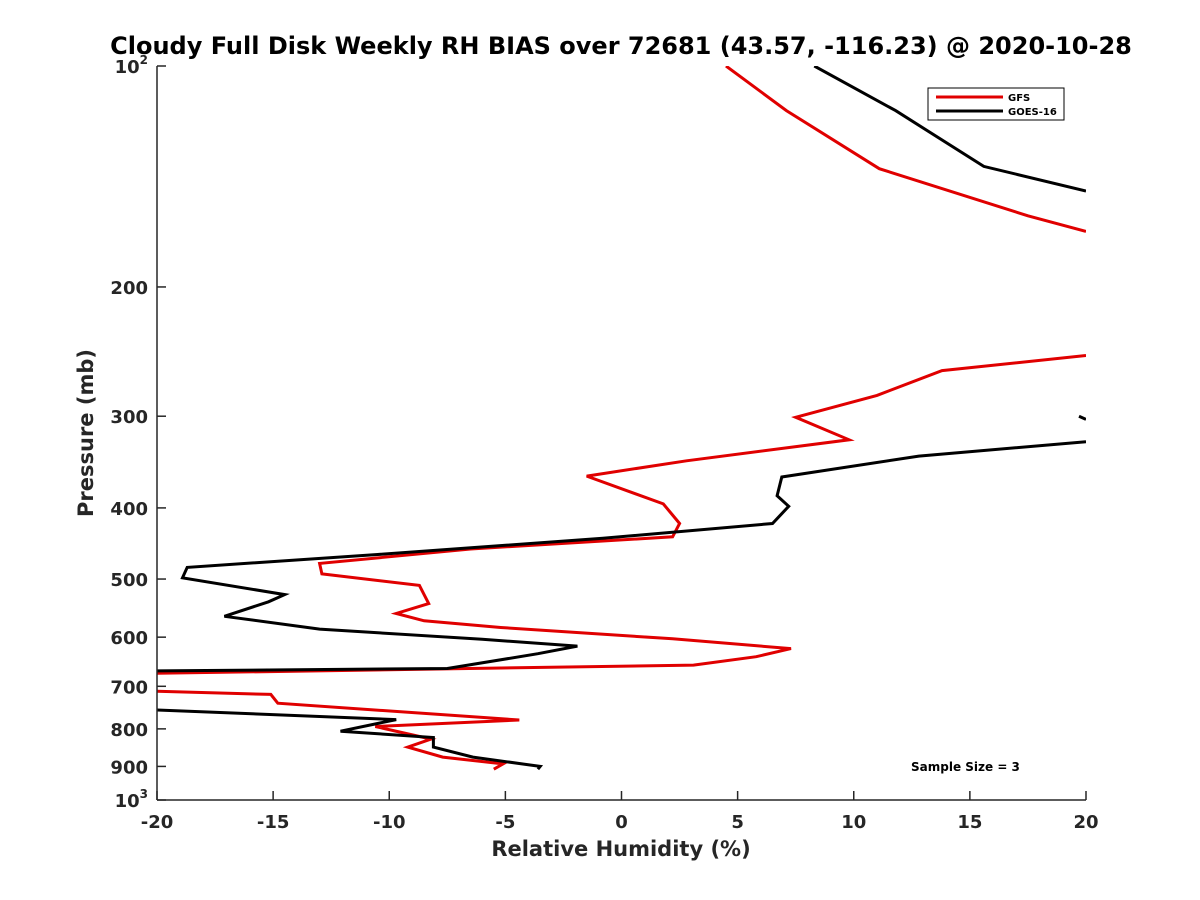 This screenshot has width=1200, height=900. Describe the element at coordinates (138, 432) in the screenshot. I see `y-axis-ticks: 10² 200 300 400 500 600 700 800 900 10³` at that location.